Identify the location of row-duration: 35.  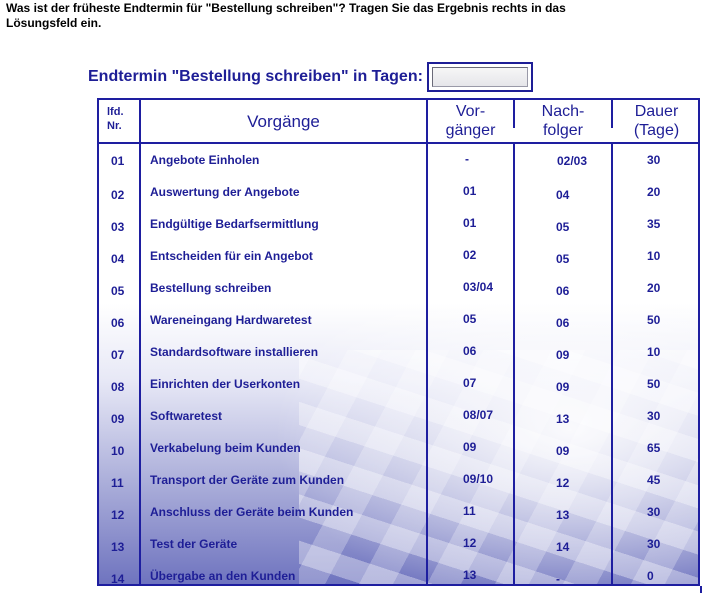
(654, 224).